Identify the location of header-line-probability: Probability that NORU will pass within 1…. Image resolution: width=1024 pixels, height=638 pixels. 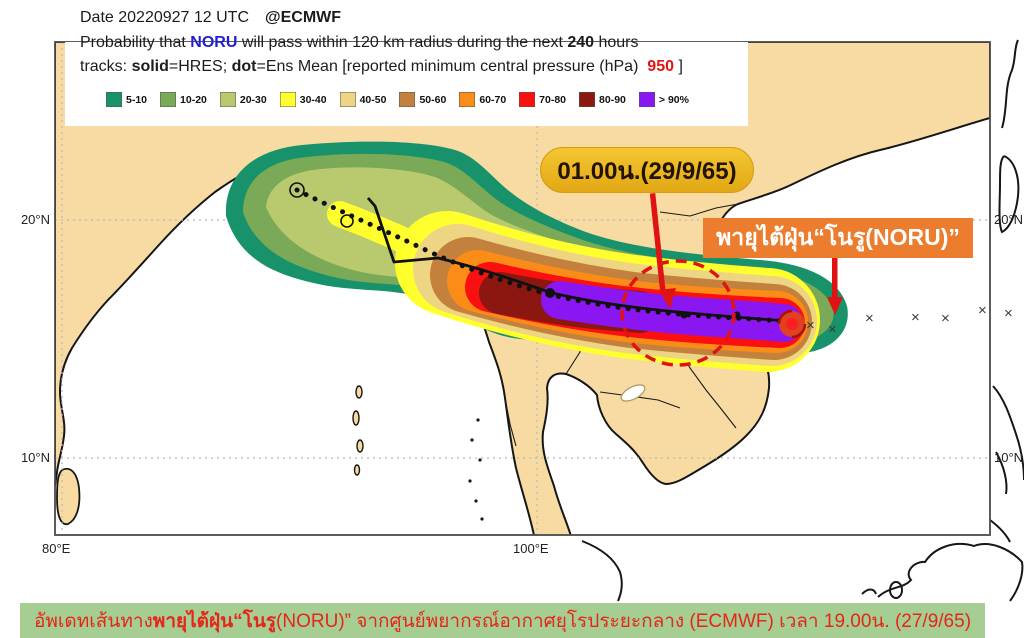
(381, 43).